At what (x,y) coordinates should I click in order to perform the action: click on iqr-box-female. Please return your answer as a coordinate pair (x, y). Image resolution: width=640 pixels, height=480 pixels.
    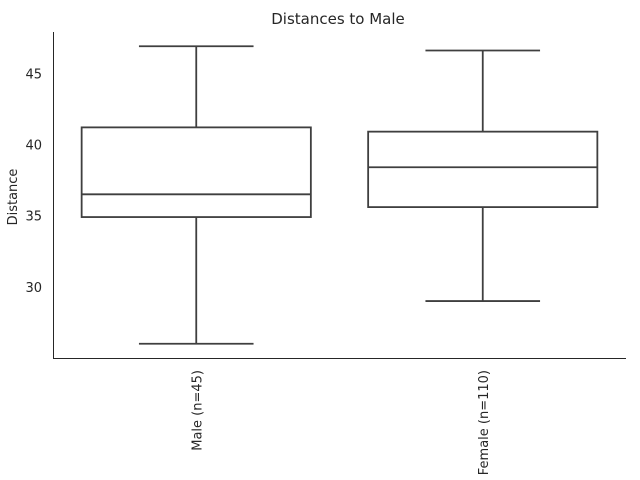
    Looking at the image, I should click on (483, 169).